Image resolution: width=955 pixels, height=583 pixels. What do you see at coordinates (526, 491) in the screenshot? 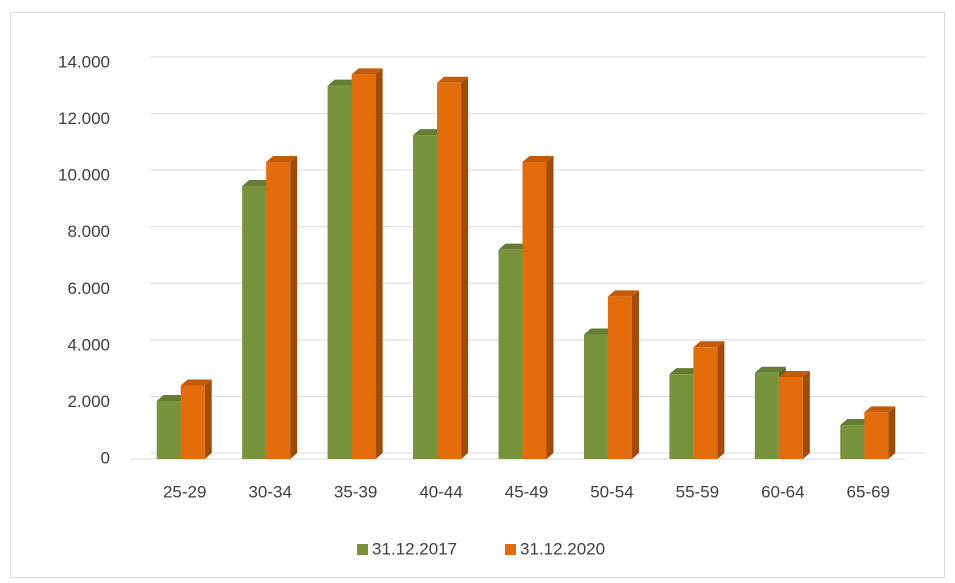
I see `x-tick-label: 45-49` at bounding box center [526, 491].